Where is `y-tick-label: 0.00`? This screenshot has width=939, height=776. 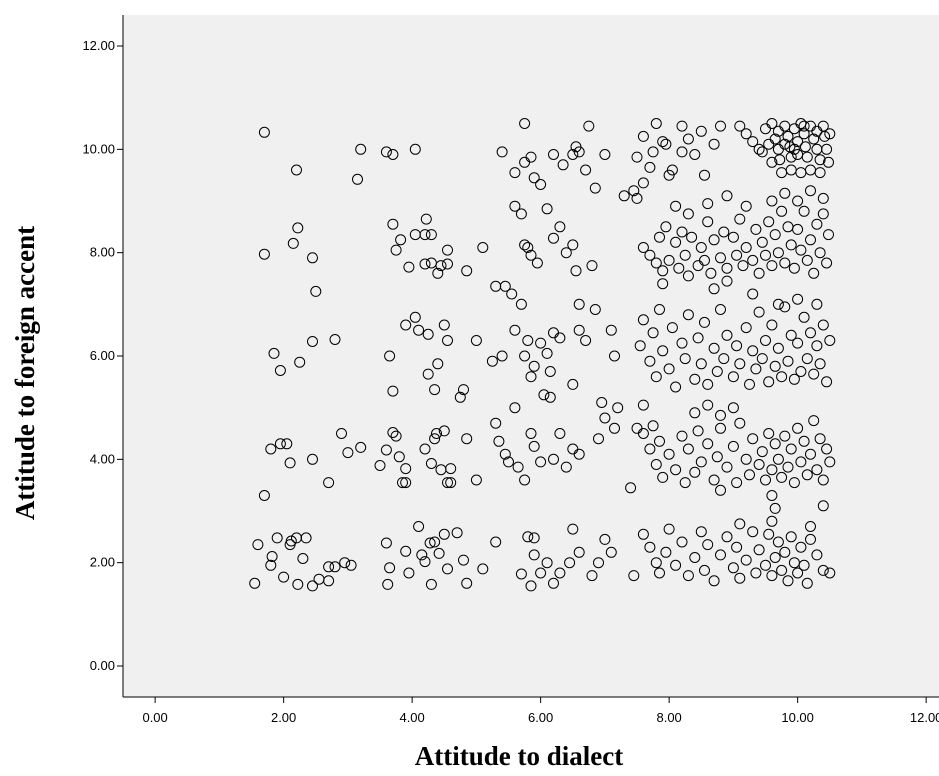
y-tick-label: 0.00 is located at coordinates (102, 665).